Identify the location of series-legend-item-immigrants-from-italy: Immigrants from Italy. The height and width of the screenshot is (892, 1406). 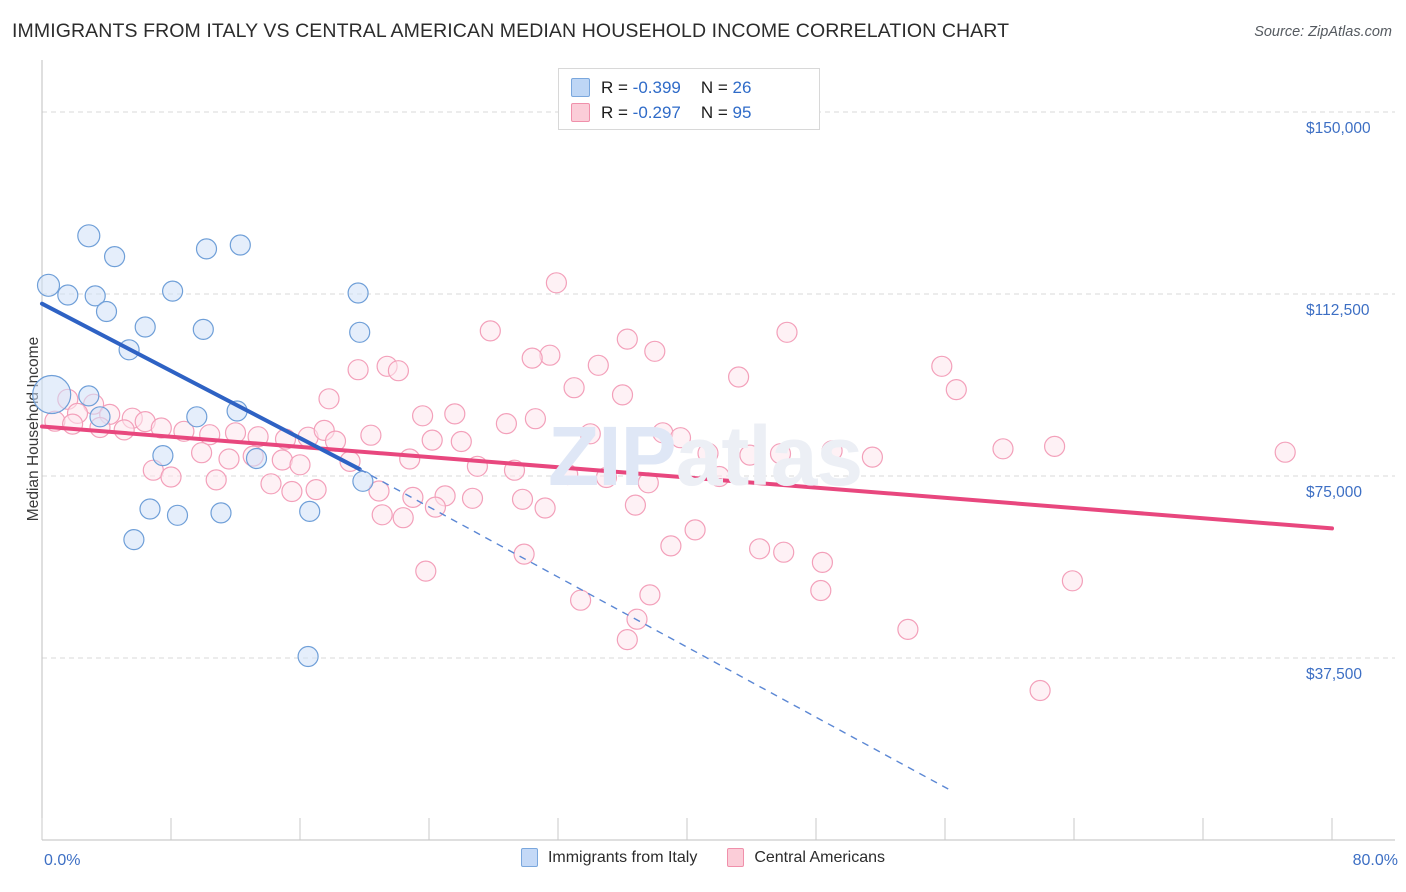
(608, 857).